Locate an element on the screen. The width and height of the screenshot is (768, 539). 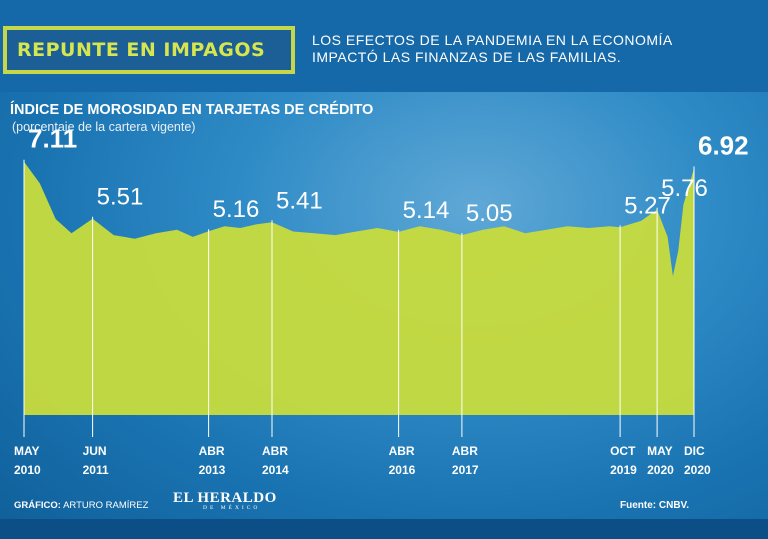
value-label: 5.16 is located at coordinates (236, 209).